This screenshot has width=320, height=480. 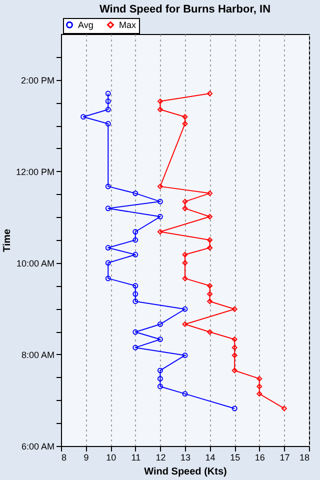 I want to click on x-tick-label: 11, so click(x=136, y=457).